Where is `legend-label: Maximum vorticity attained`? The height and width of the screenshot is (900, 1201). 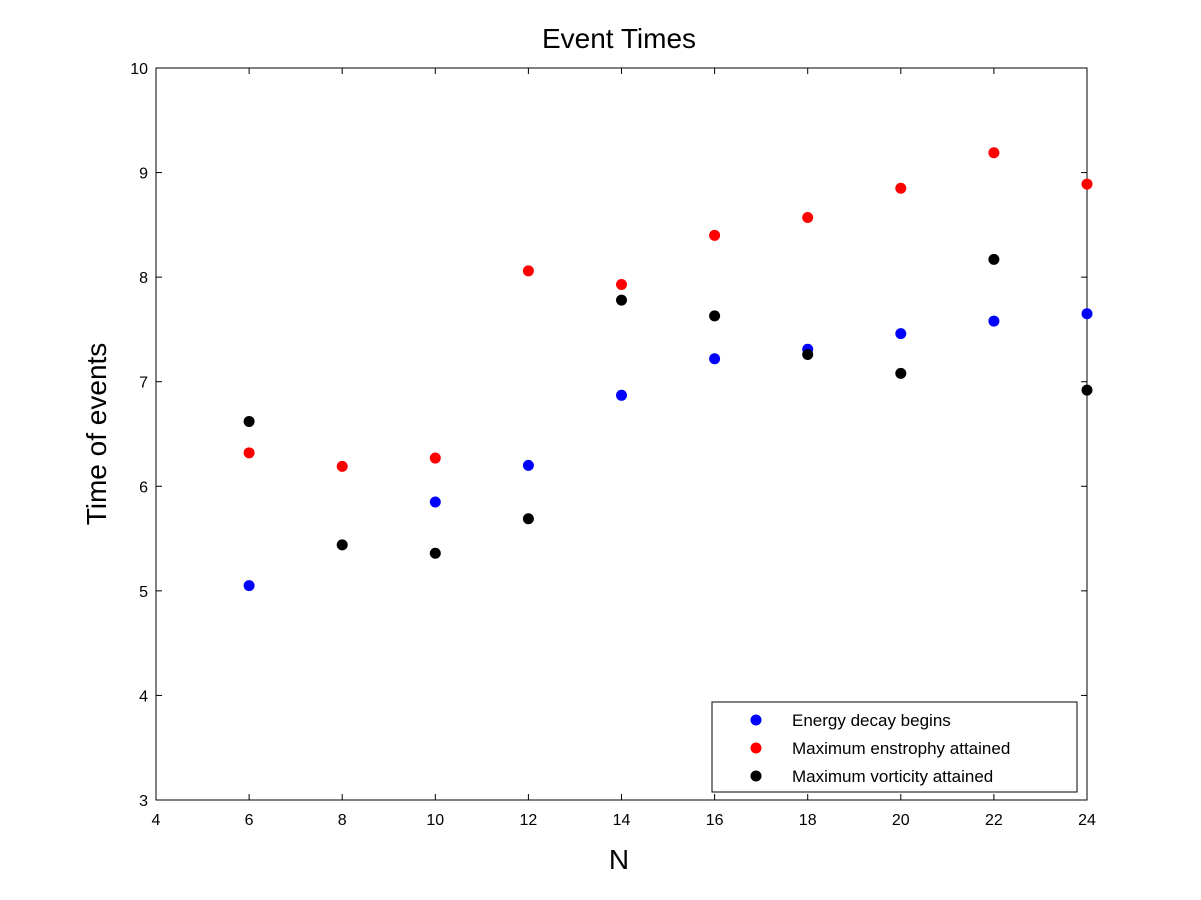
legend-label: Maximum vorticity attained is located at coordinates (892, 776).